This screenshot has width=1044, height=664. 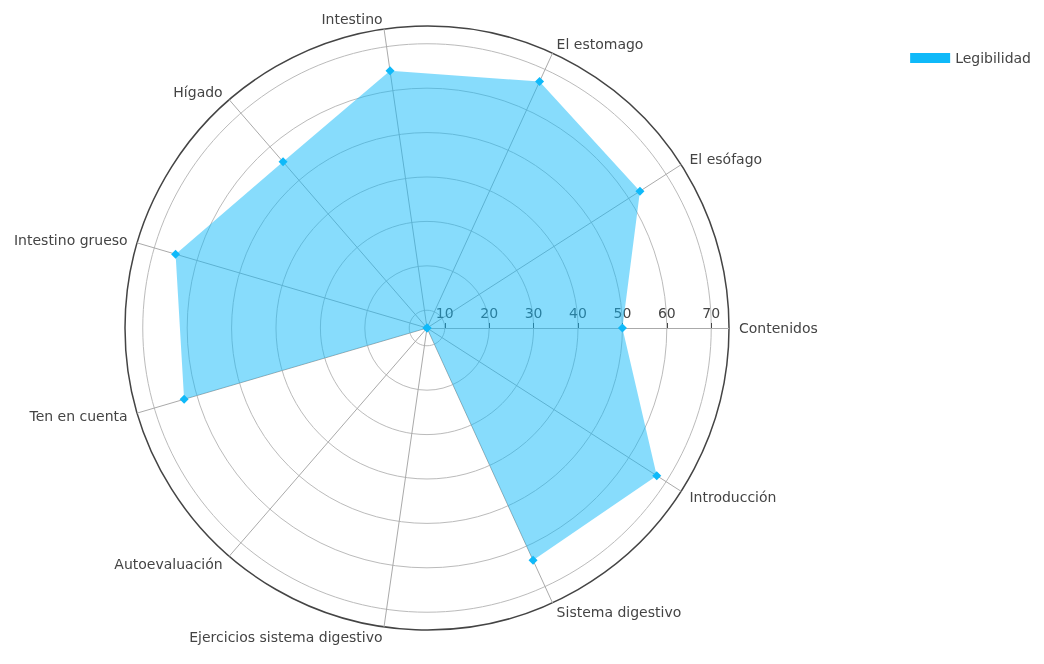 I want to click on spoke-label: Ten en cuenta, so click(x=78, y=415).